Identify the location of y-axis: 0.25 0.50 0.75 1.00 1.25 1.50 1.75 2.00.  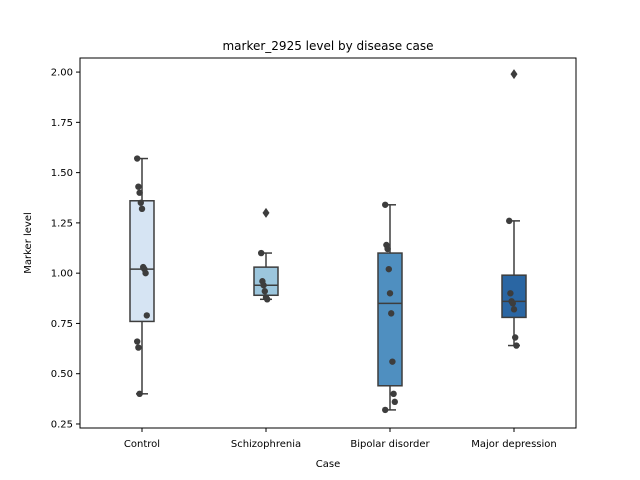
(65, 249).